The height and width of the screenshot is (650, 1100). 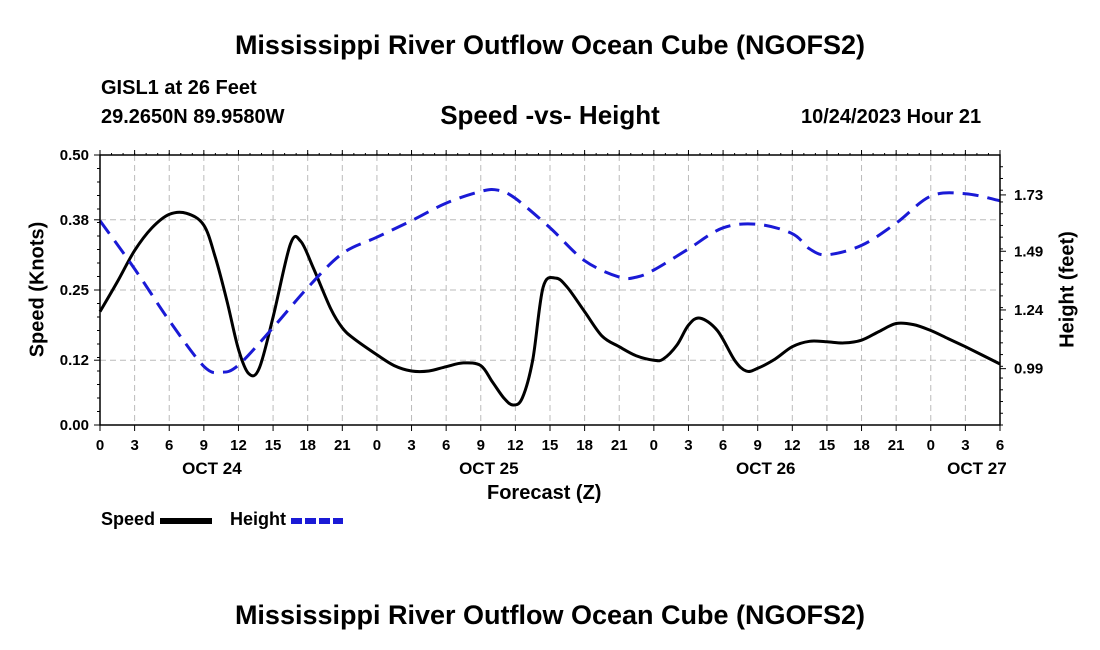 What do you see at coordinates (317, 521) in the screenshot?
I see `legend-height-swatch` at bounding box center [317, 521].